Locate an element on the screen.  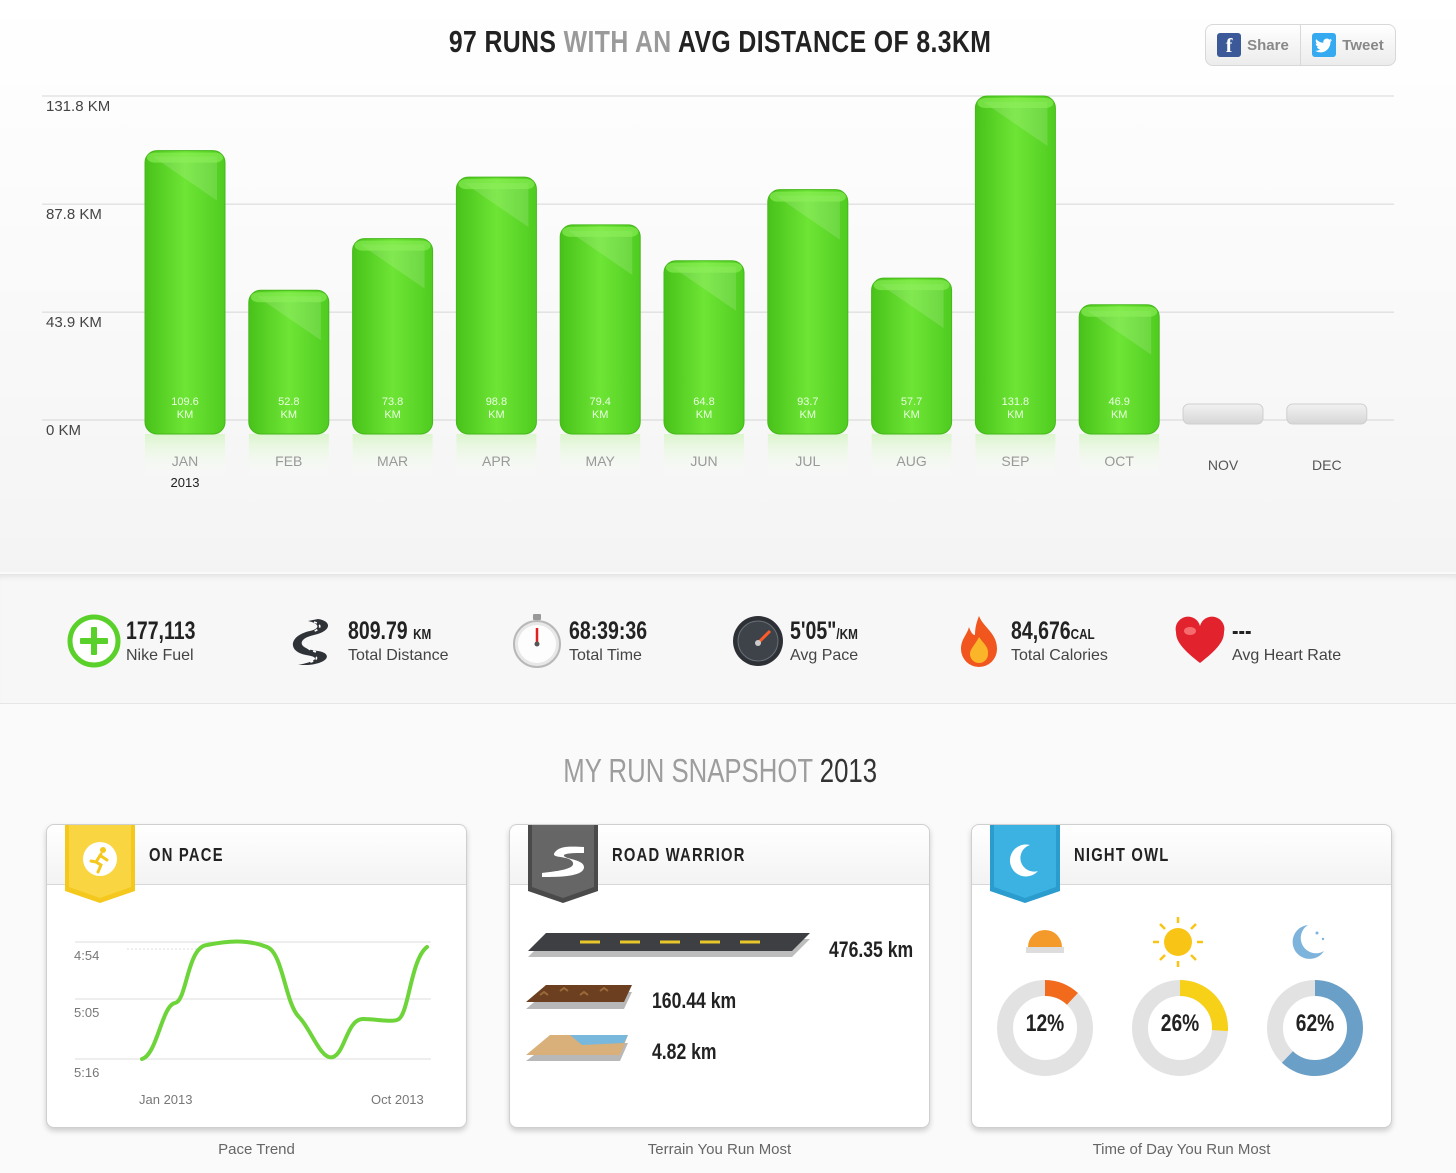
bar-jan is located at coordinates (185, 292).